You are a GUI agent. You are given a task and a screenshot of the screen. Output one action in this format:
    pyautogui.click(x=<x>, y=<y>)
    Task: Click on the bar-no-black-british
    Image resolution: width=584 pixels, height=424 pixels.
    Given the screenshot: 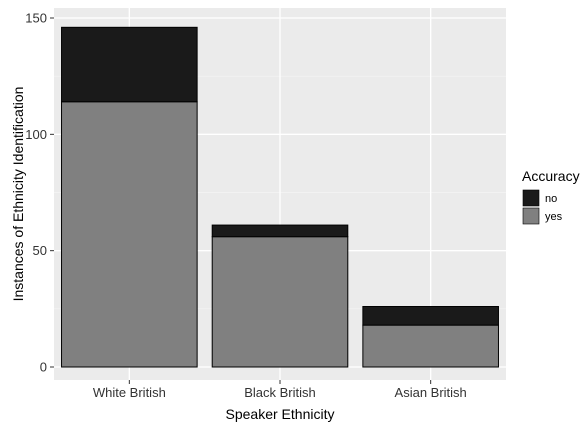 What is the action you would take?
    pyautogui.click(x=280, y=231)
    